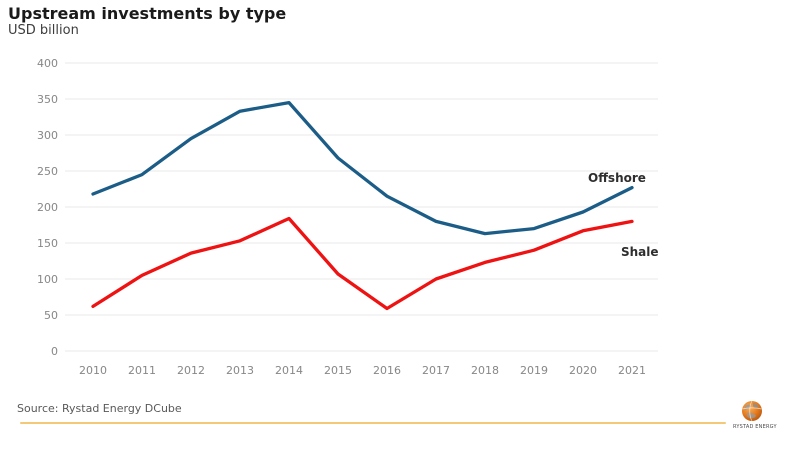 This screenshot has height=449, width=800. What do you see at coordinates (362, 263) in the screenshot?
I see `series-line-shale` at bounding box center [362, 263].